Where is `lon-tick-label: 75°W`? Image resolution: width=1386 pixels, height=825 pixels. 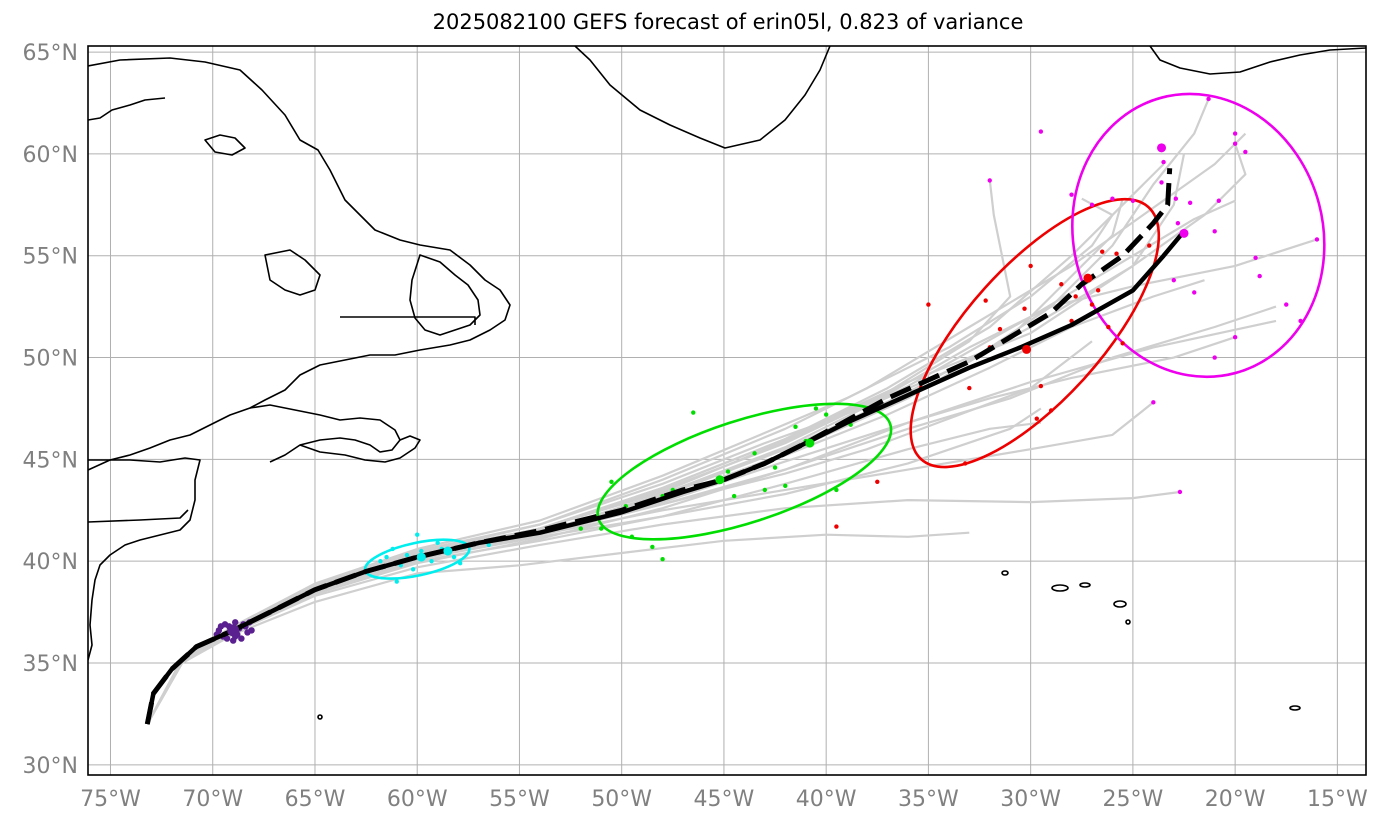
lon-tick-label: 75°W is located at coordinates (110, 799).